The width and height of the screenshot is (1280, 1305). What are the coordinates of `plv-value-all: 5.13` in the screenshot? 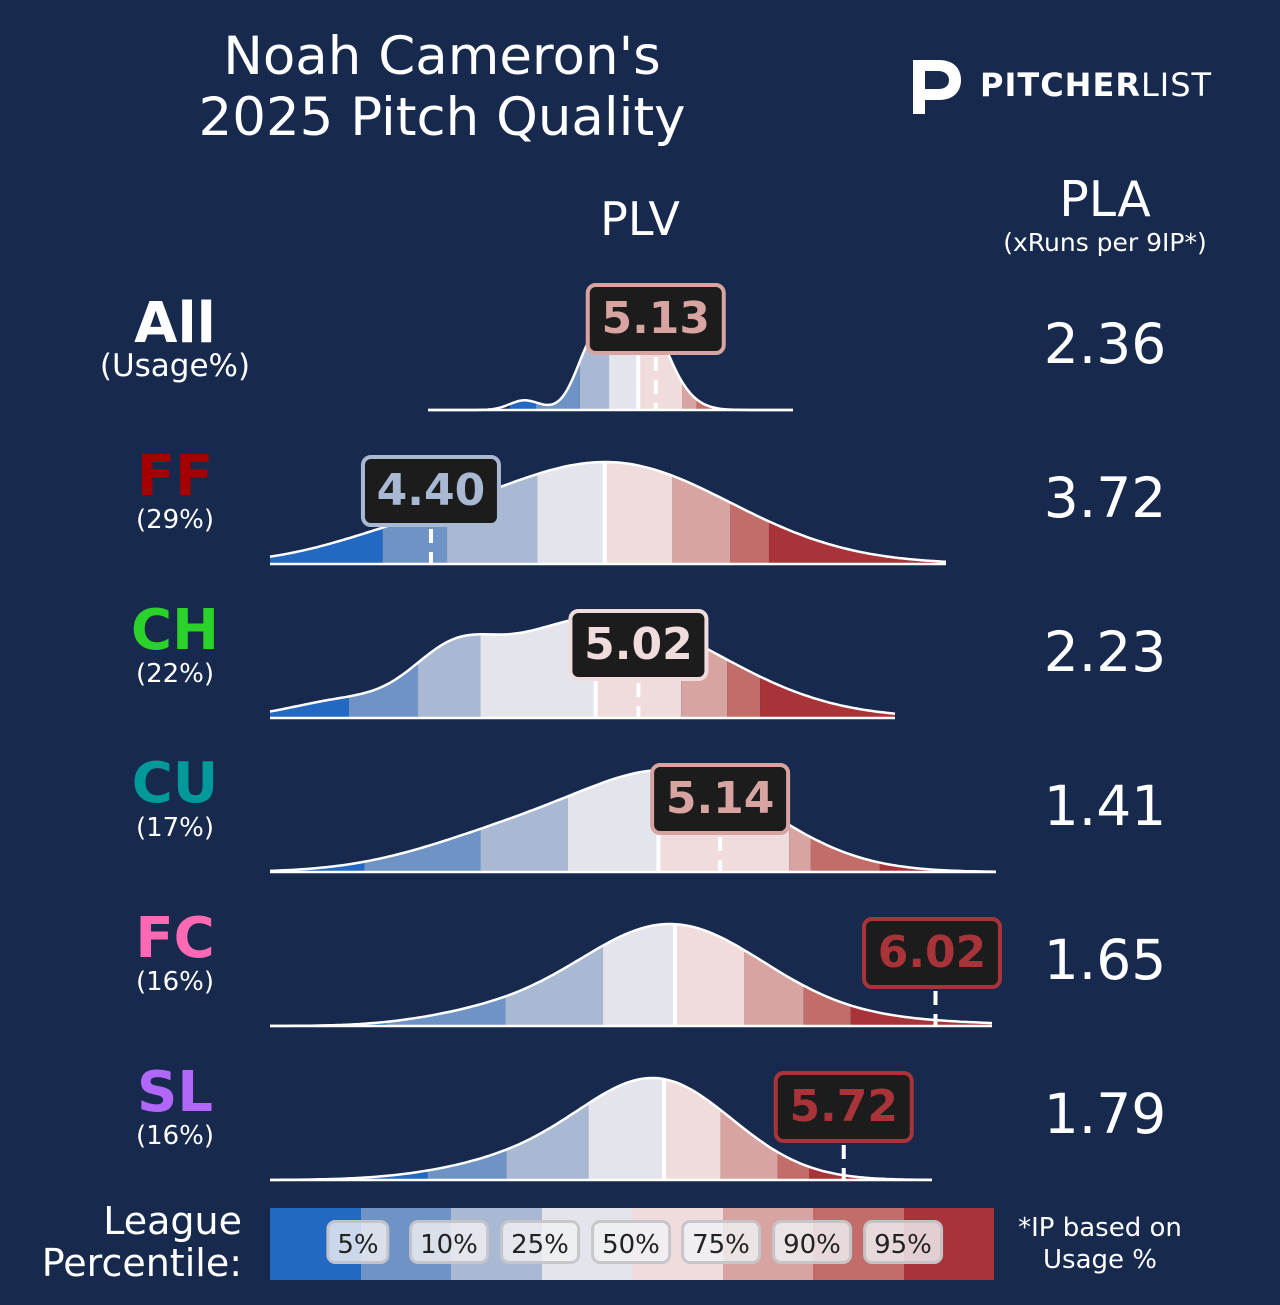 It's located at (655, 318).